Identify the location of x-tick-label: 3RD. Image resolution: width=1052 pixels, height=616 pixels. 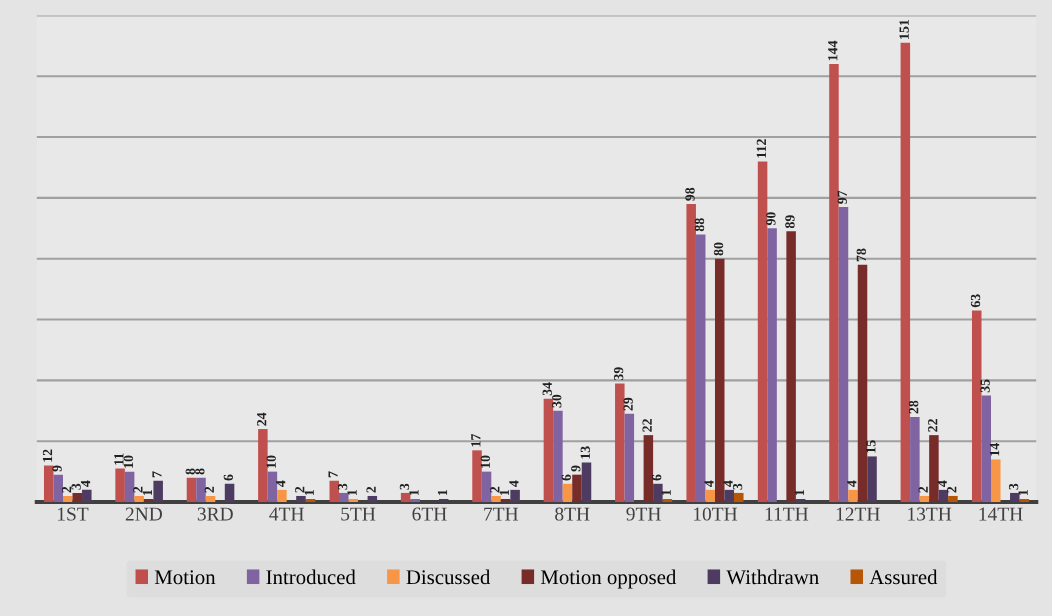
(215, 514).